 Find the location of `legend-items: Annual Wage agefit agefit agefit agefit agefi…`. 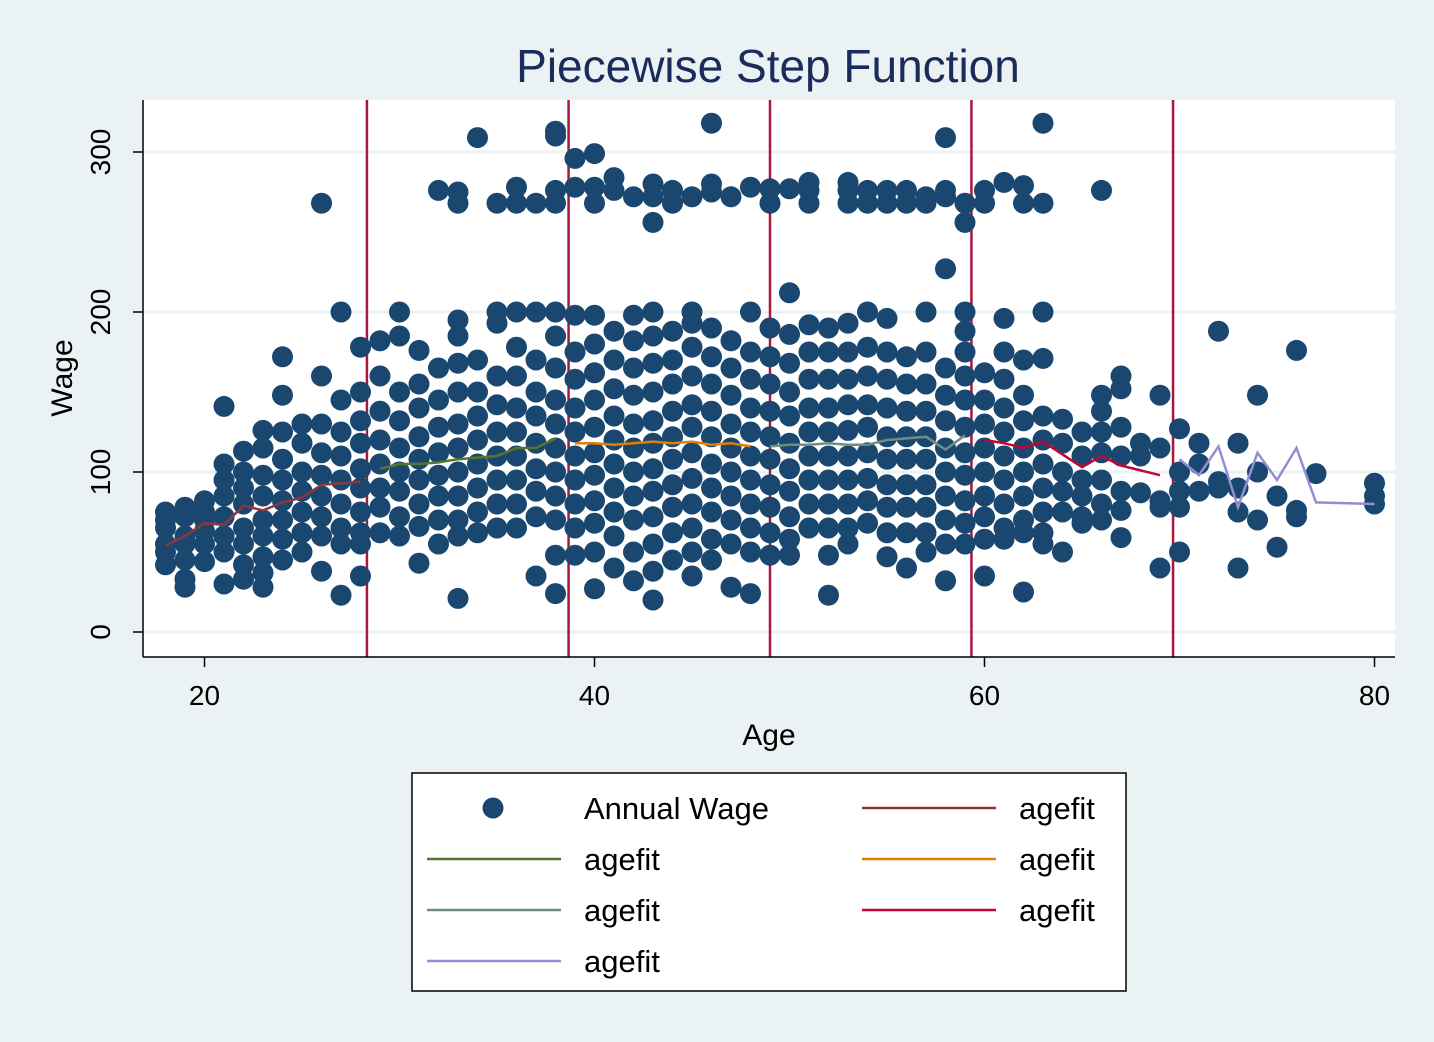

legend-items: Annual Wage agefit agefit agefit agefit agefi… is located at coordinates (761, 885).